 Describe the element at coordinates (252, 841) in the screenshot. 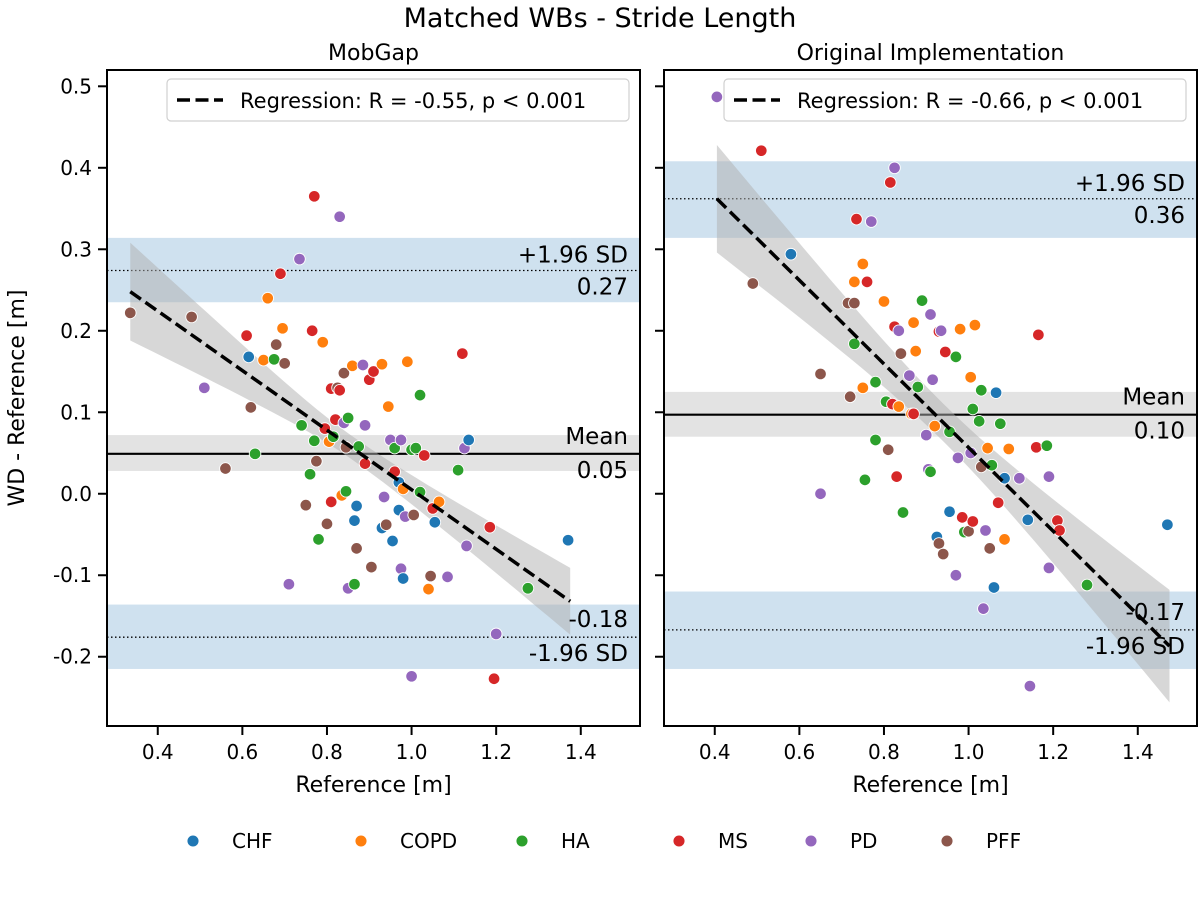

I see `legend-label-chf: CHF` at that location.